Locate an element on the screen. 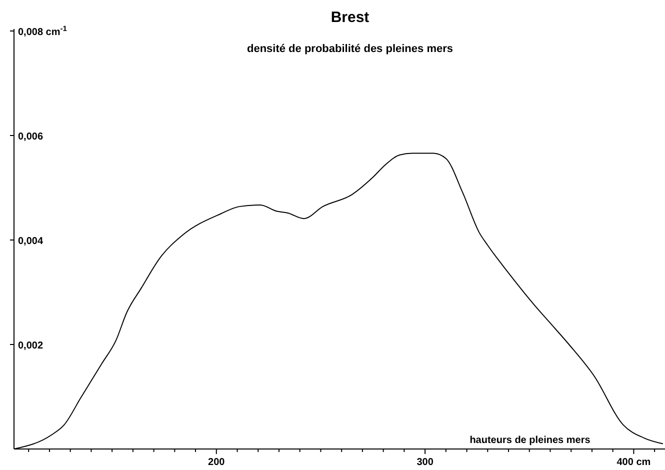 This screenshot has width=665, height=470. text: densité de probabilité des pleines mers is located at coordinates (350, 49).